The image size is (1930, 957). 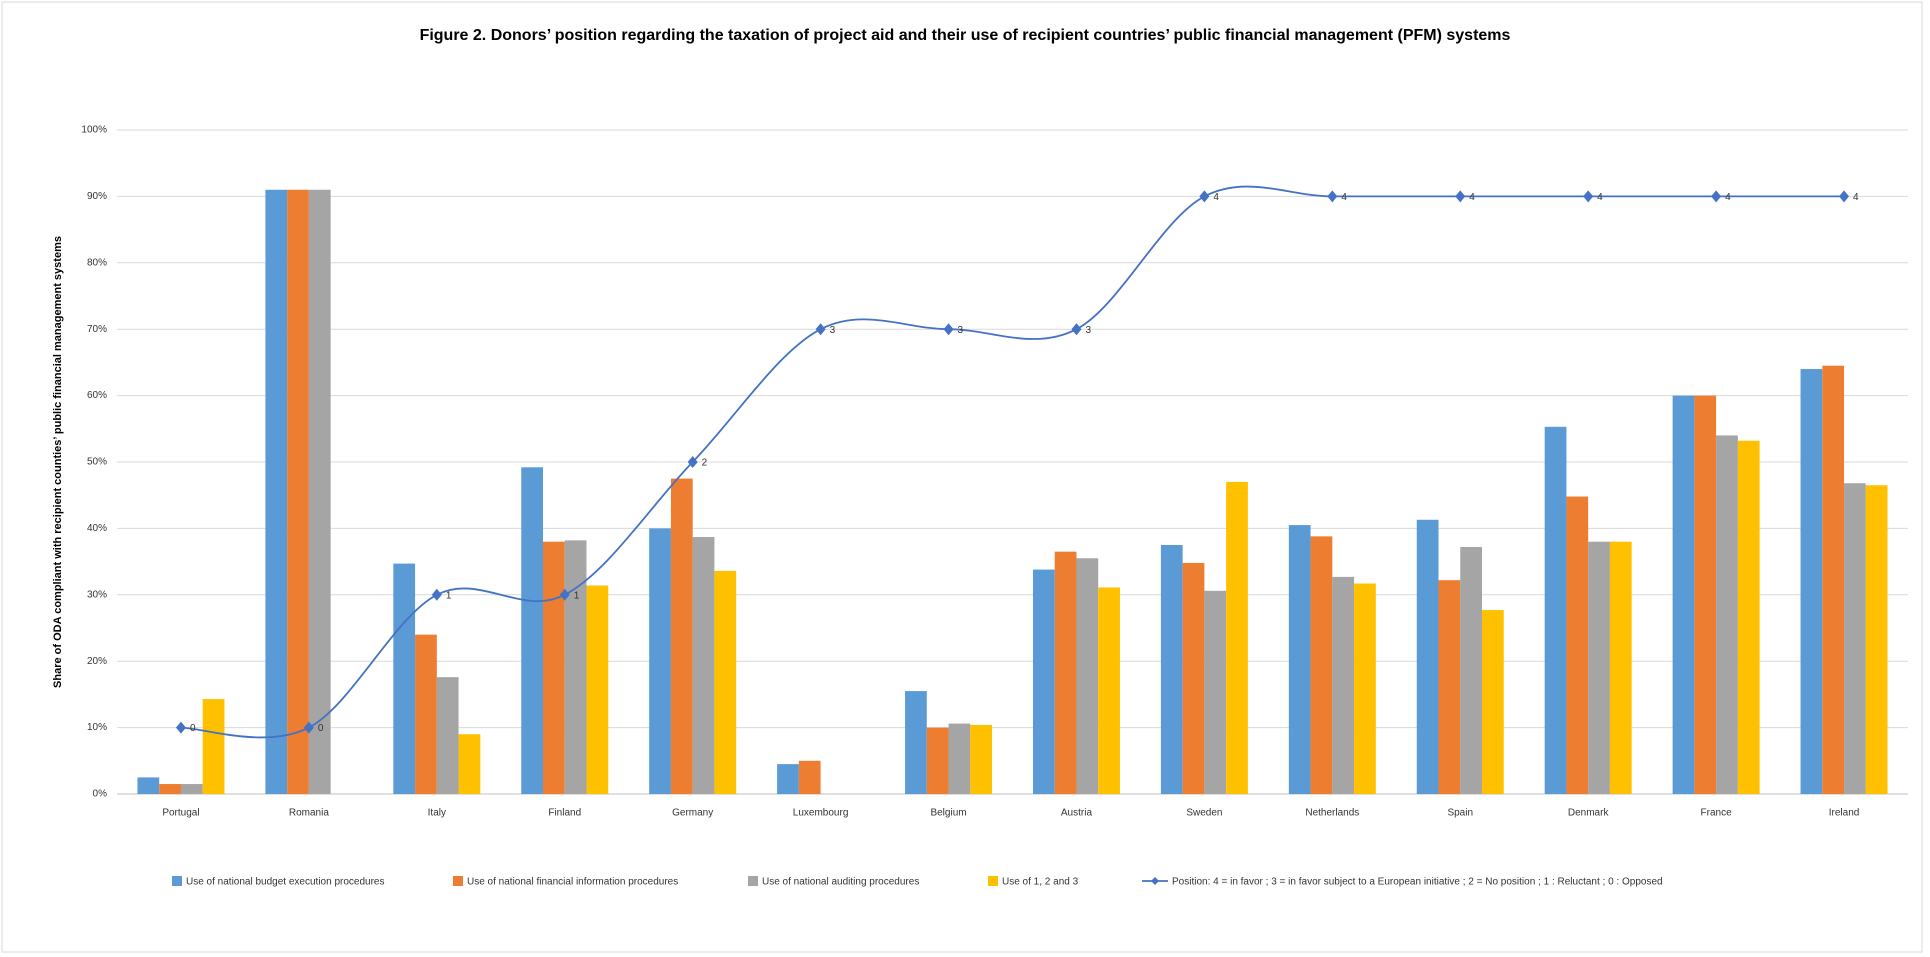 What do you see at coordinates (948, 813) in the screenshot?
I see `x-tick-label: Belgium` at bounding box center [948, 813].